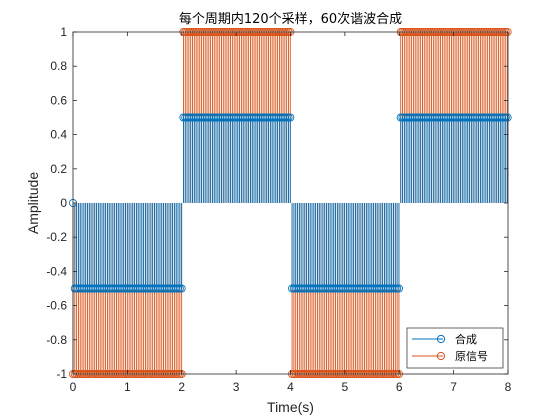 This screenshot has height=420, width=560. Describe the element at coordinates (56, 306) in the screenshot. I see `y-tick-label-2: -0.6` at that location.